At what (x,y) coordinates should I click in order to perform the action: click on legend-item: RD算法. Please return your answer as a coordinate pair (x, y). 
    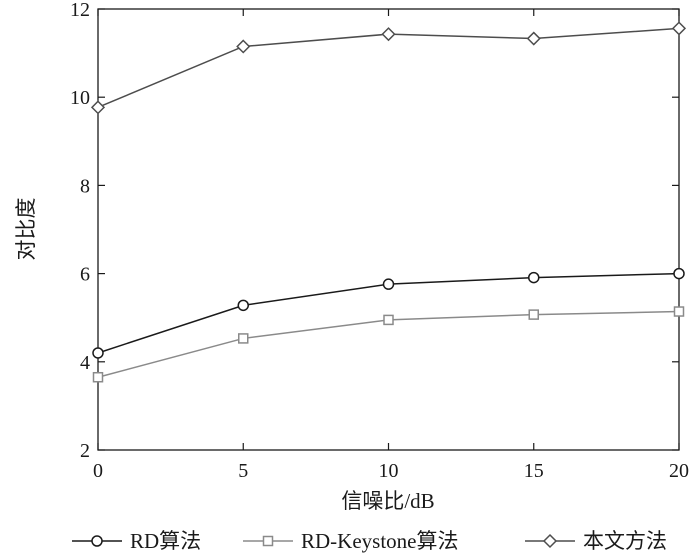
    Looking at the image, I should click on (136, 541).